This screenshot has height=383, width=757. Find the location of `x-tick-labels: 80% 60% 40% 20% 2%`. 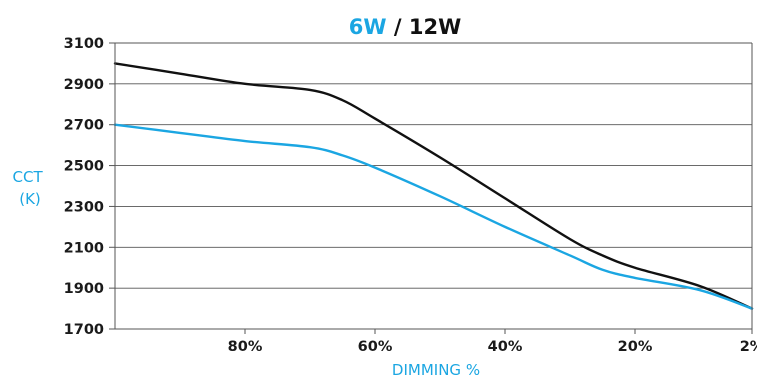

x-tick-labels: 80% 60% 40% 20% 2% is located at coordinates (492, 347).